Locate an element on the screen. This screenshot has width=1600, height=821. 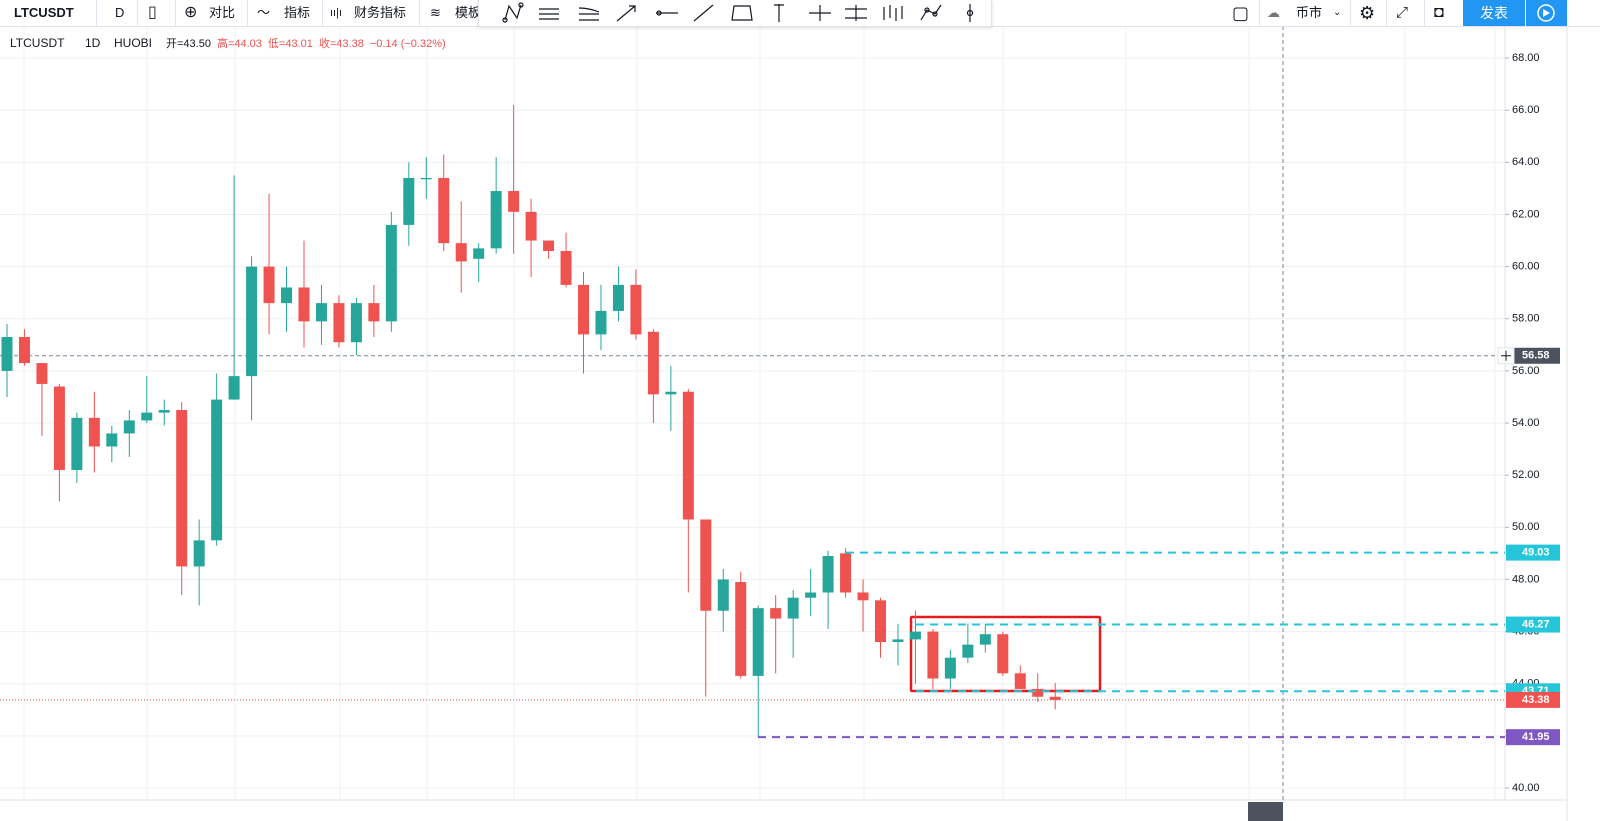
crosshair-plus is located at coordinates (1506, 355).